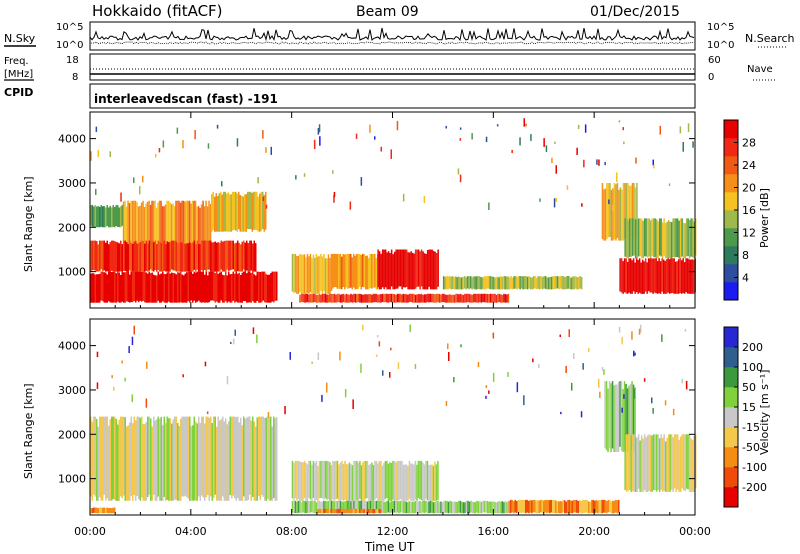  What do you see at coordinates (493, 531) in the screenshot?
I see `x-tick-label: 16:00` at bounding box center [493, 531].